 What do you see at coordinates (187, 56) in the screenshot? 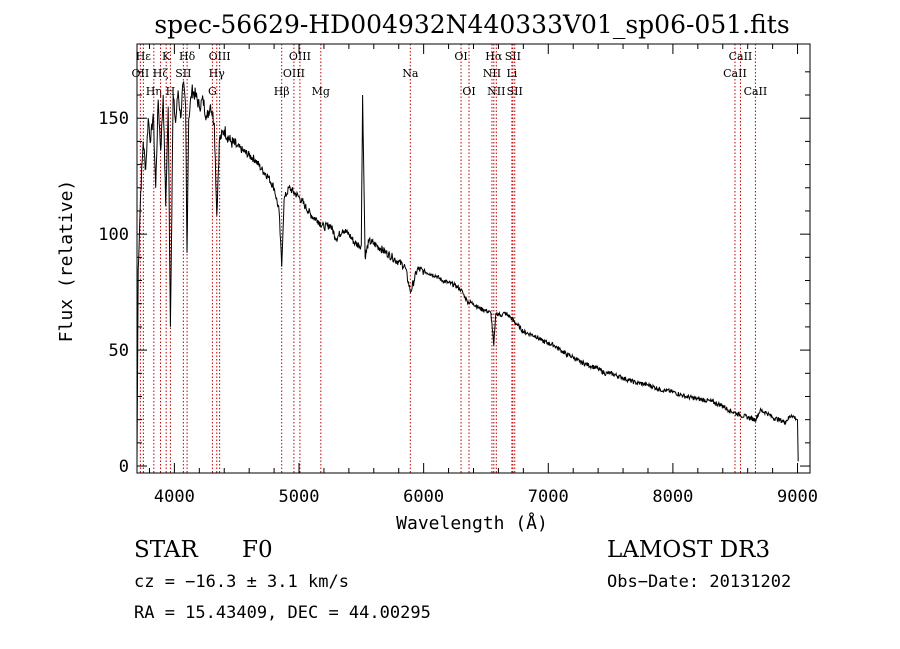
I see `line-label-Hdelta: Hδ` at bounding box center [187, 56].